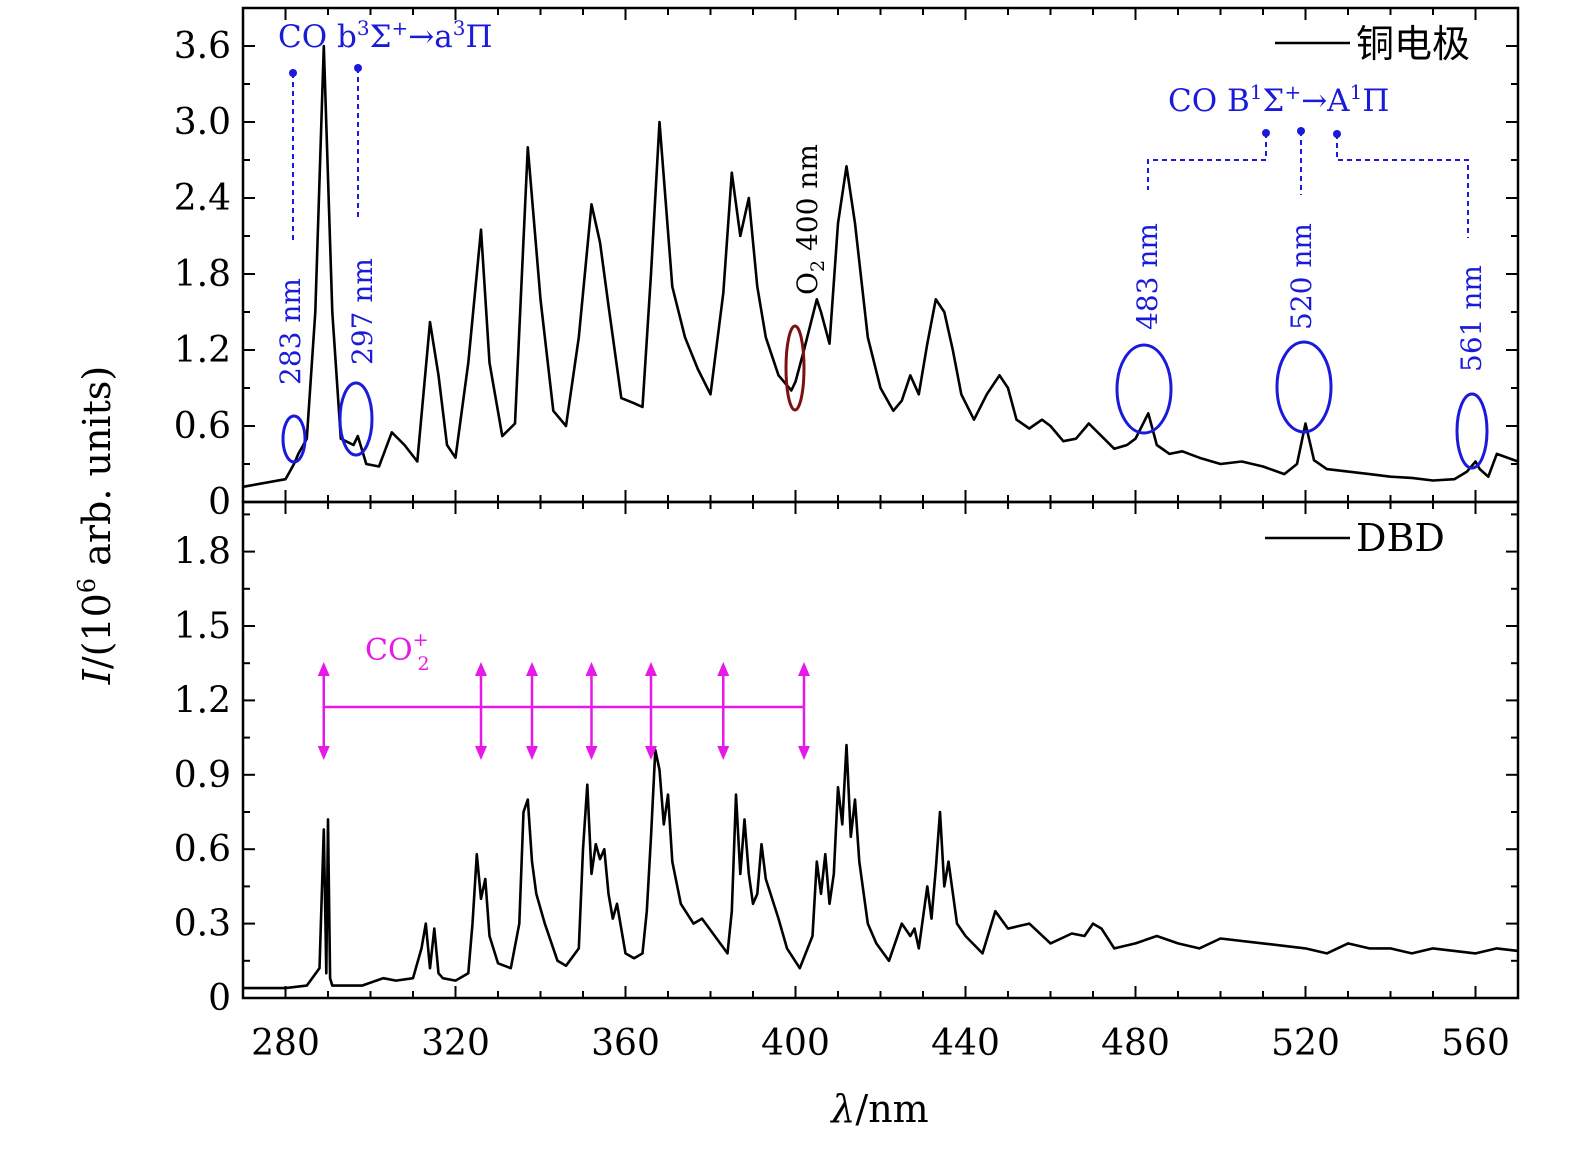 Image resolution: width=1575 pixels, height=1152 pixels. Describe the element at coordinates (362, 311) in the screenshot. I see `peak-label-297: 297 nm` at that location.